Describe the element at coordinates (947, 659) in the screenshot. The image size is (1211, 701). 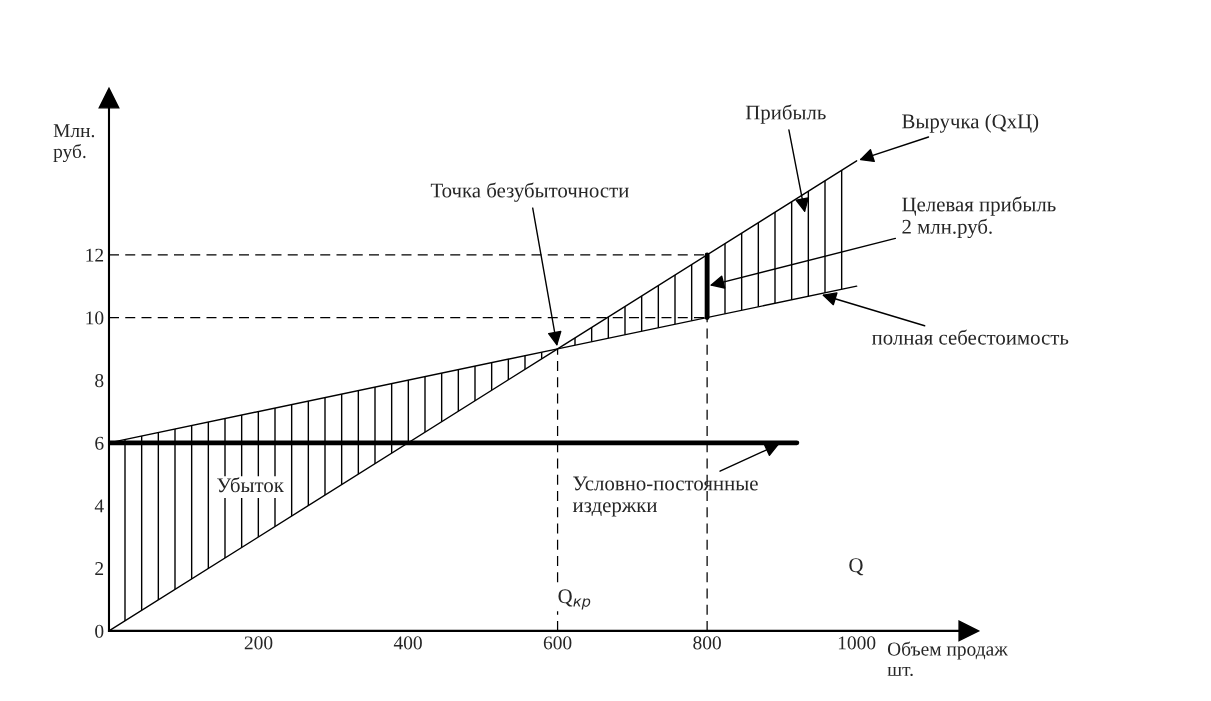
I see `x-axis-title: Объем продаж шт.` at that location.